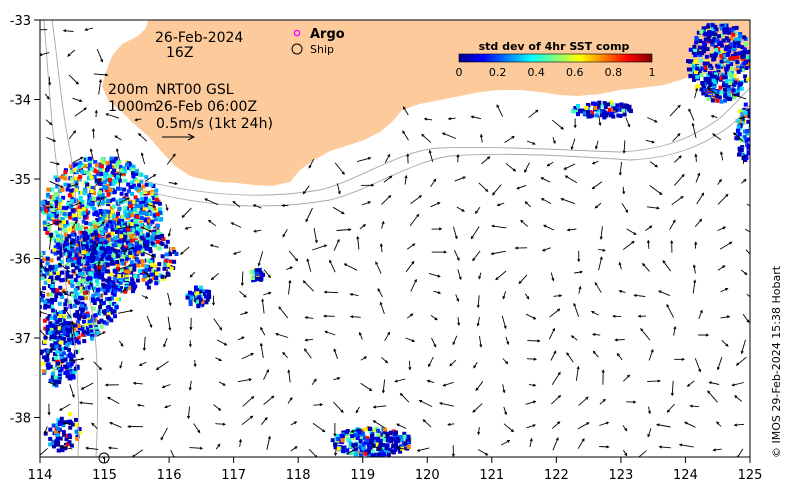 This screenshot has height=496, width=791. Describe the element at coordinates (555, 58) in the screenshot. I see `colorbar` at that location.